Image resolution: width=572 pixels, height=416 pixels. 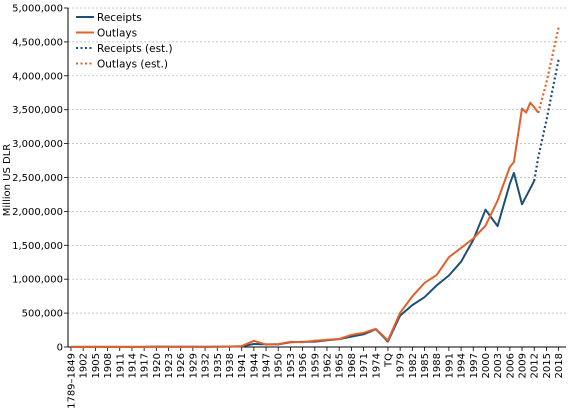 I want to click on x-tick-label: TQ, so click(x=388, y=360).